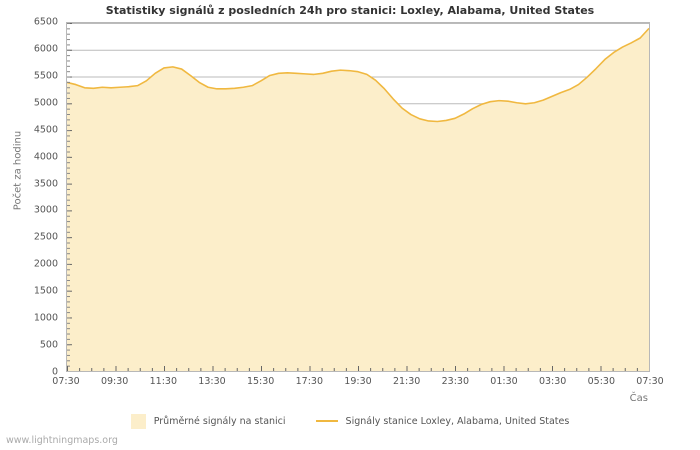  I want to click on legend-area-swatch-icon, so click(138, 421).